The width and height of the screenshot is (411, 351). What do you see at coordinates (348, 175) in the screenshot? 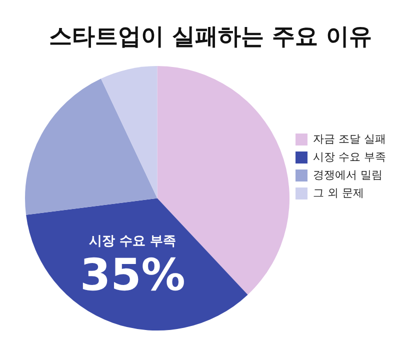
I see `legend-label: 경쟁에서 밀림` at bounding box center [348, 175].